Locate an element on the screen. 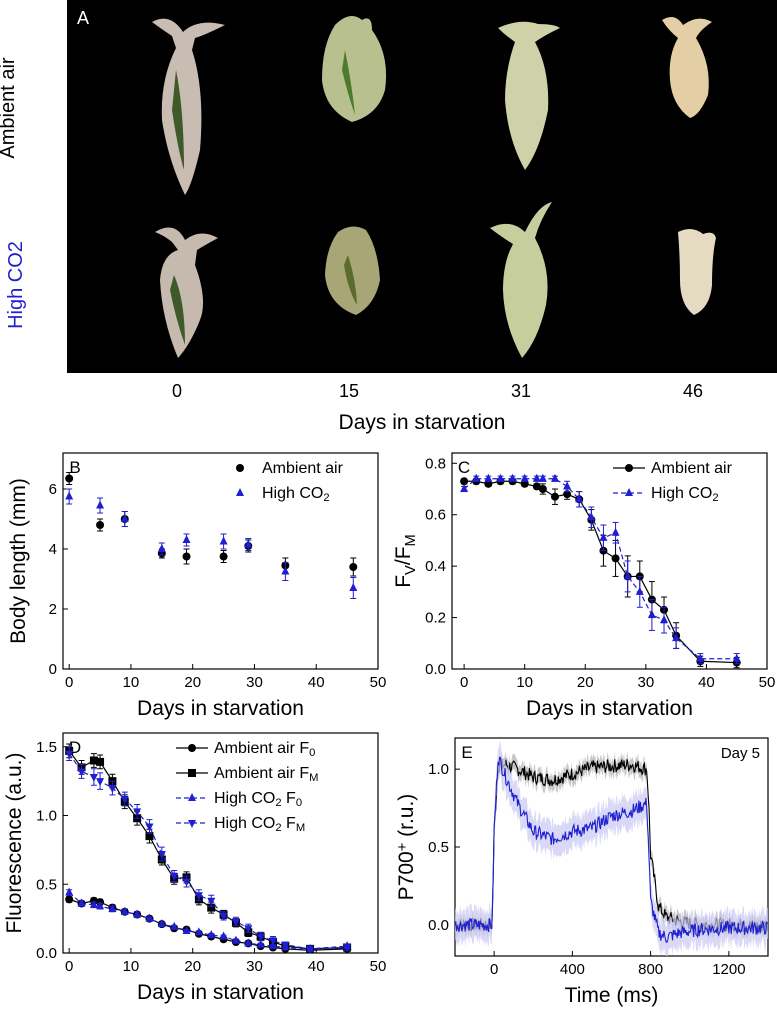 This screenshot has width=777, height=1013. panel-label: B is located at coordinates (74, 467).